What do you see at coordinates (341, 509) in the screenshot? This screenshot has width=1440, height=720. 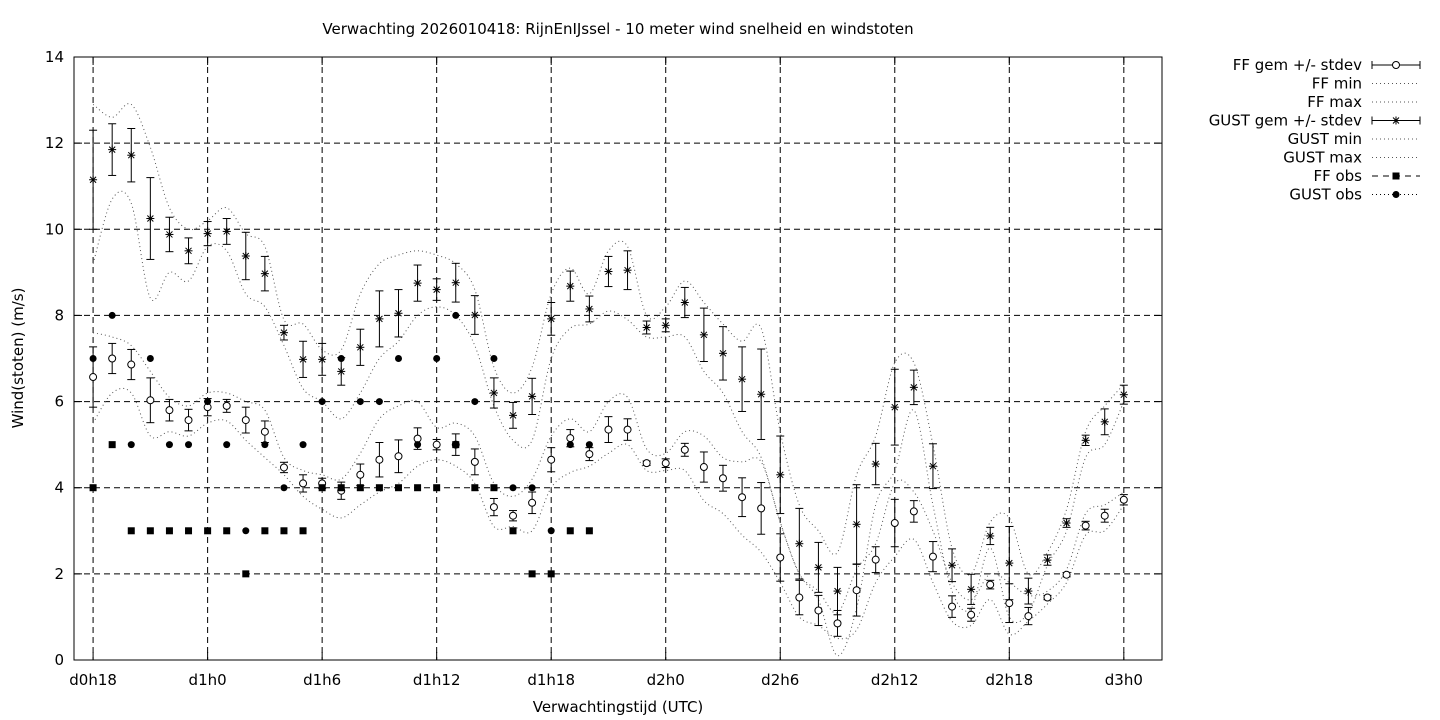 I see `ff-obs-series` at bounding box center [341, 509].